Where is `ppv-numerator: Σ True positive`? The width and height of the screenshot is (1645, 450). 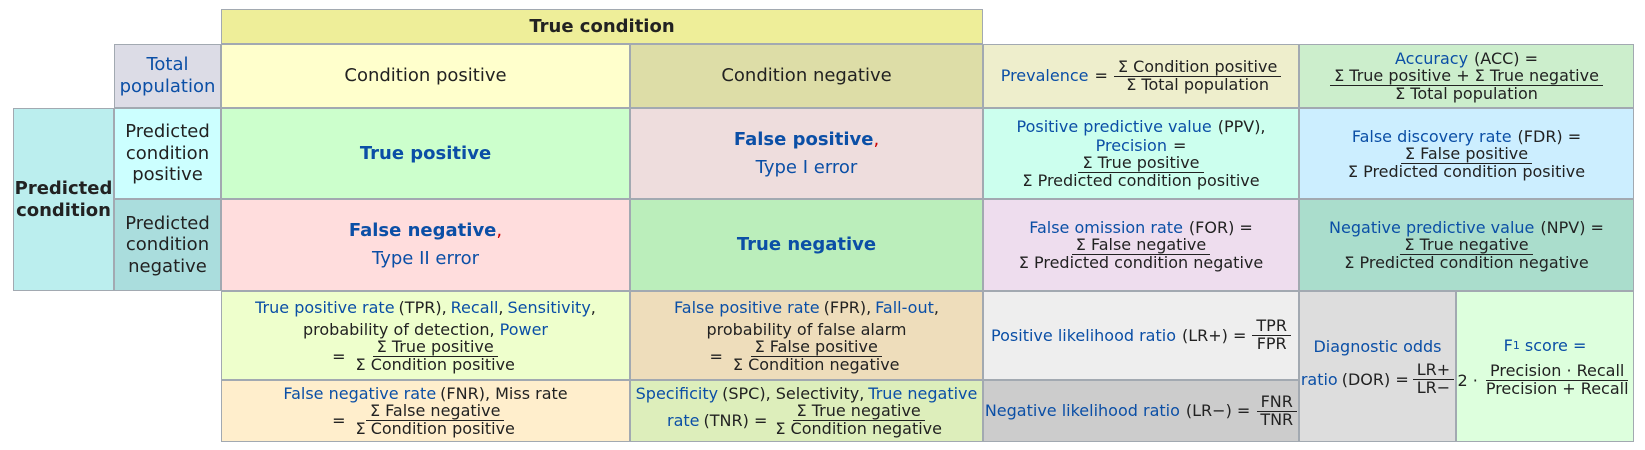
ppv-numerator: Σ True positive is located at coordinates (1141, 164).